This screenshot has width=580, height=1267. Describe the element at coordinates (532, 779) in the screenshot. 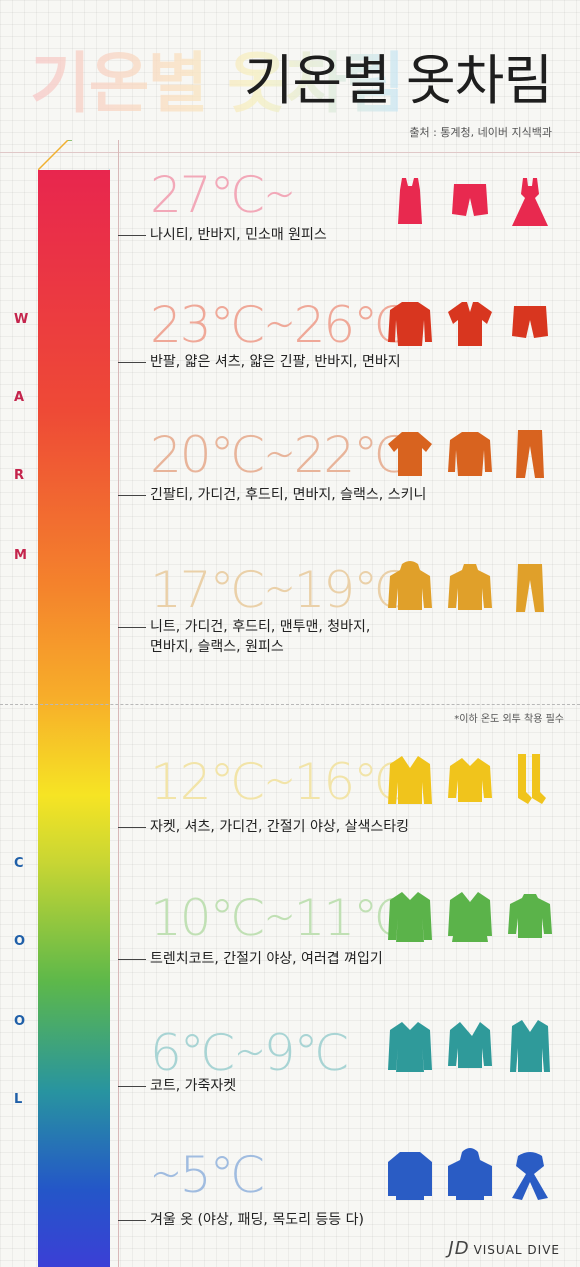

I see `stockings-icon` at that location.